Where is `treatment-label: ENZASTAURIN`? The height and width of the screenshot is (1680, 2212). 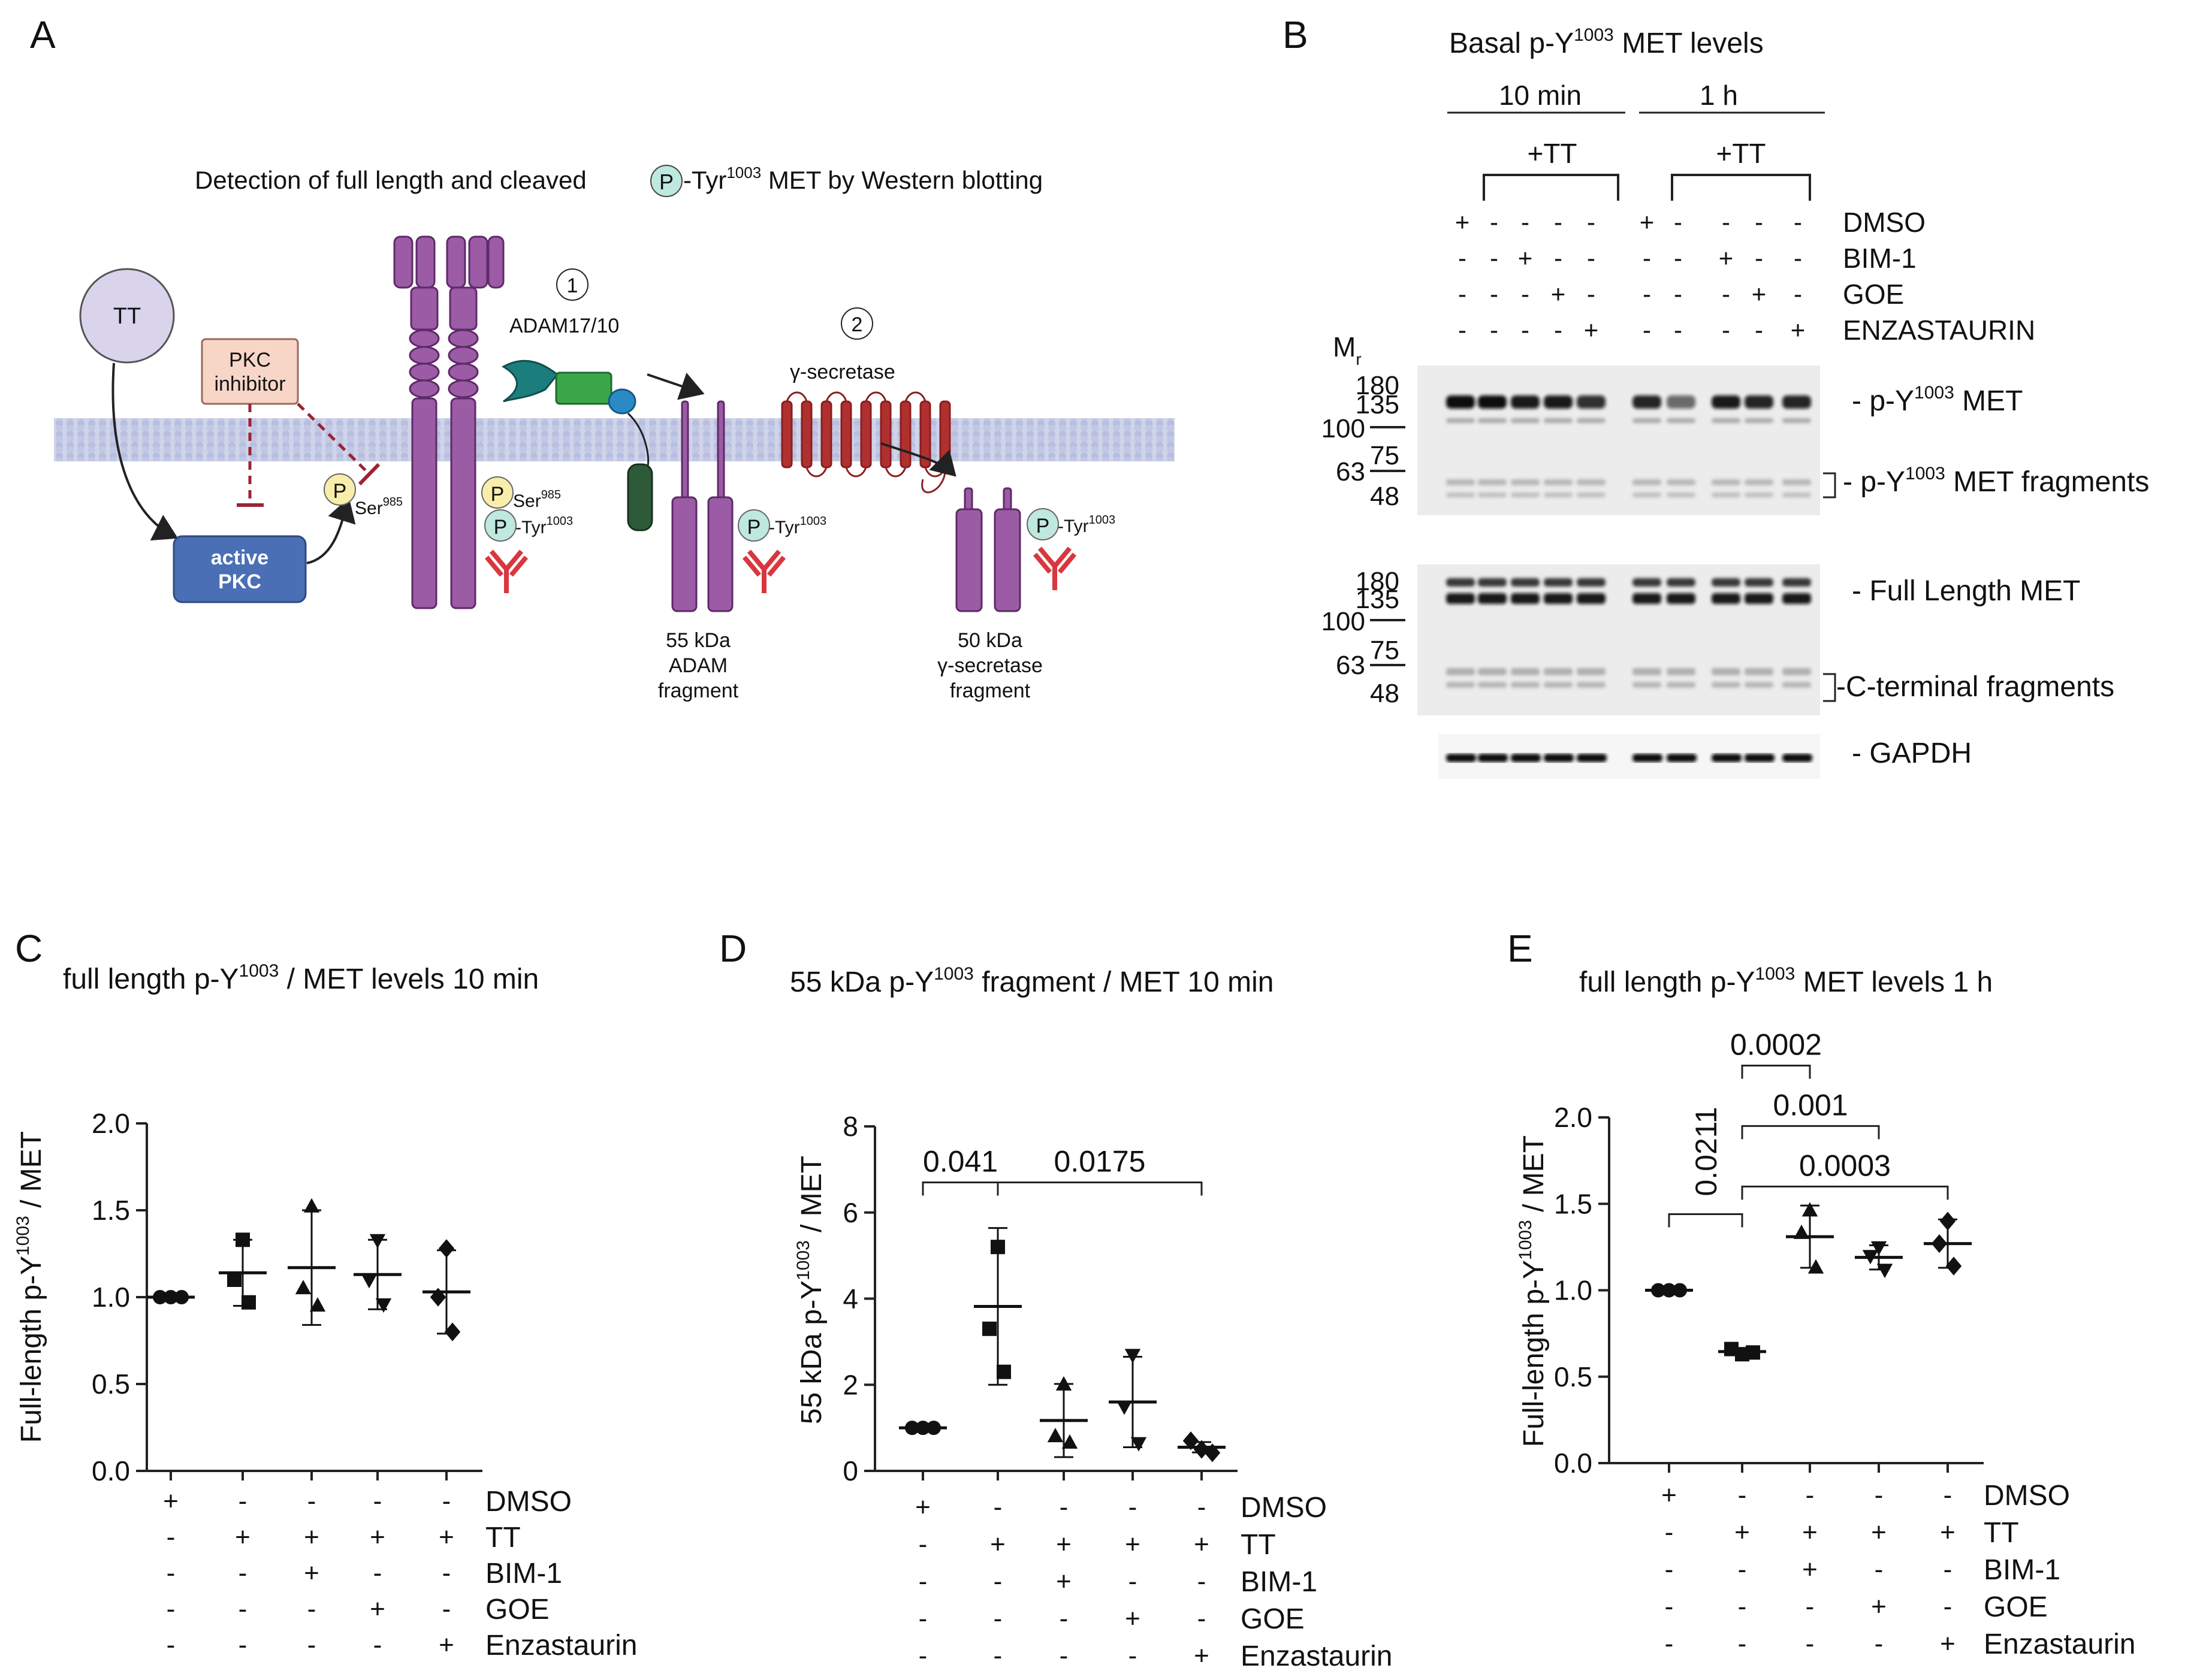
treatment-label: ENZASTAURIN is located at coordinates (1939, 331).